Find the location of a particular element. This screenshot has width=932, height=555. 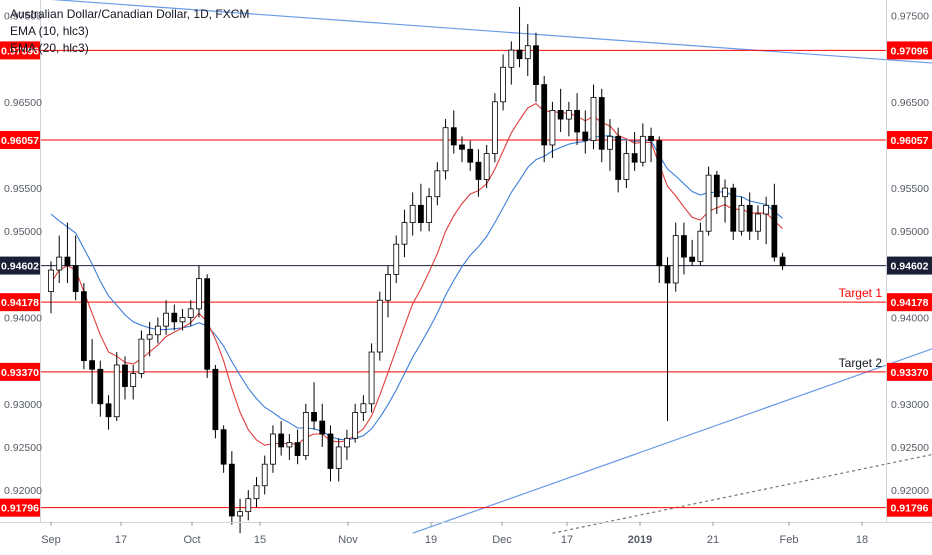

ema-20-legend: EMA (20, hlc3) is located at coordinates (49, 48).